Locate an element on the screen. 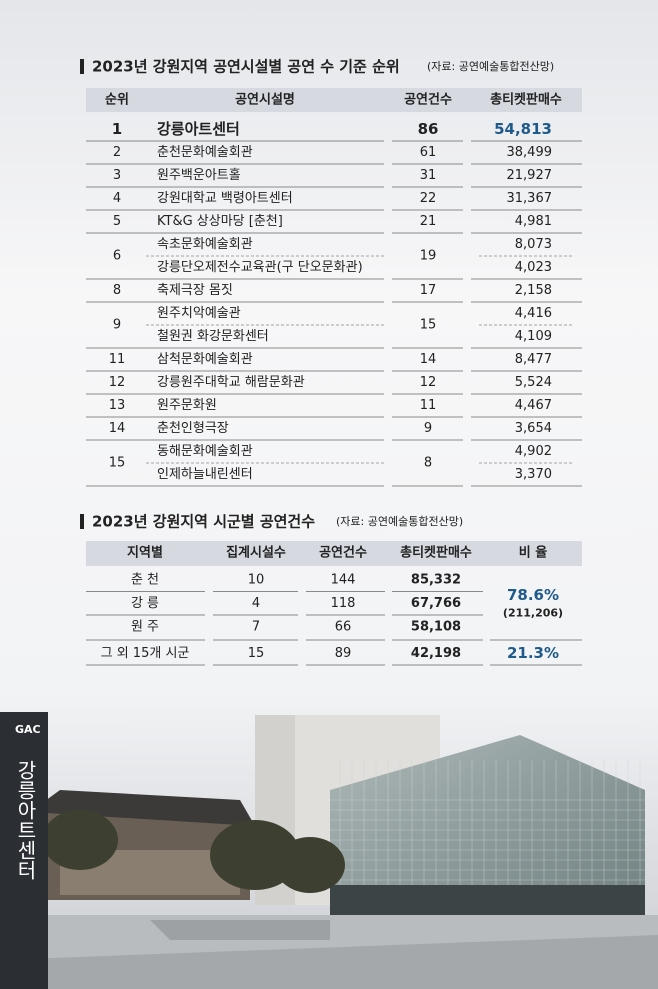 This screenshot has height=989, width=658. cell: 집계시설수 is located at coordinates (256, 553).